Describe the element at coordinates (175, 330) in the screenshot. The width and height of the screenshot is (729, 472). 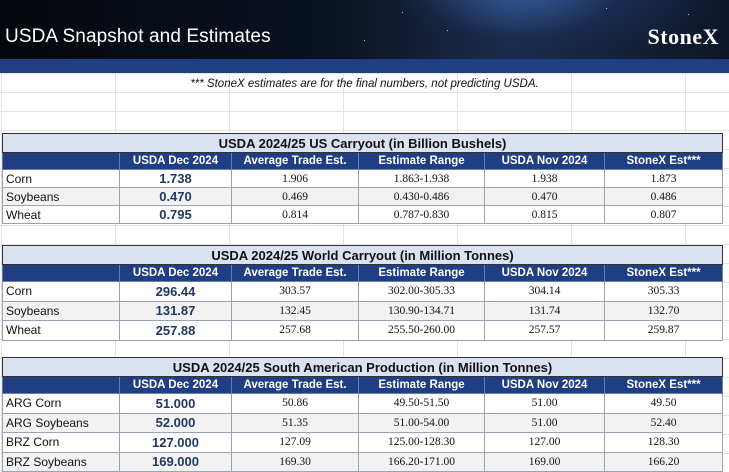
I see `cell-usda-dec: 257.88` at that location.